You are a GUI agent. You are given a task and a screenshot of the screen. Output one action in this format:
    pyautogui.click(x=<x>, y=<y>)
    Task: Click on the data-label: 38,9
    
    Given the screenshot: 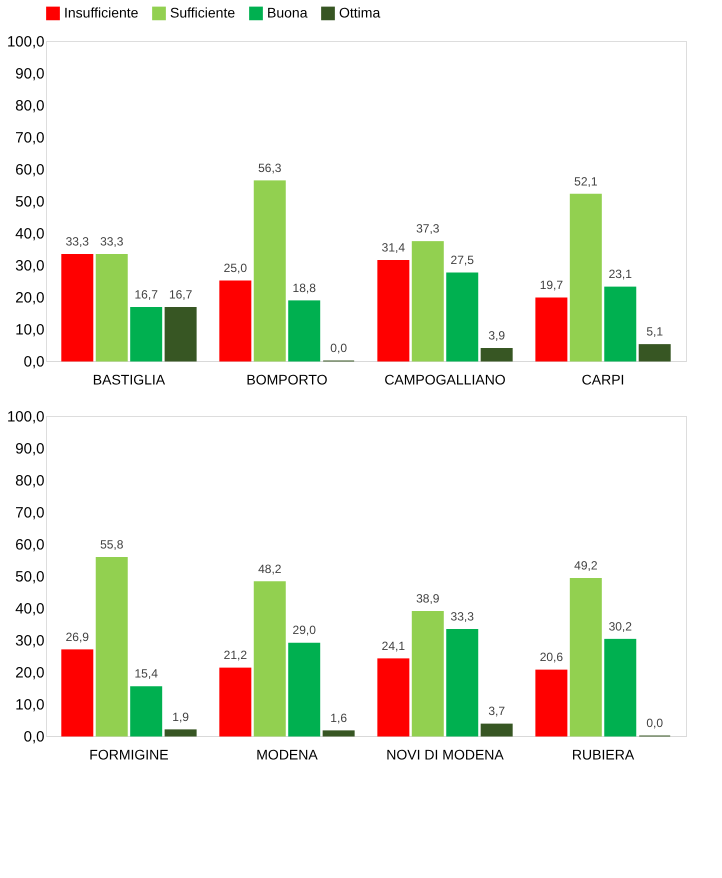 What is the action you would take?
    pyautogui.click(x=428, y=599)
    